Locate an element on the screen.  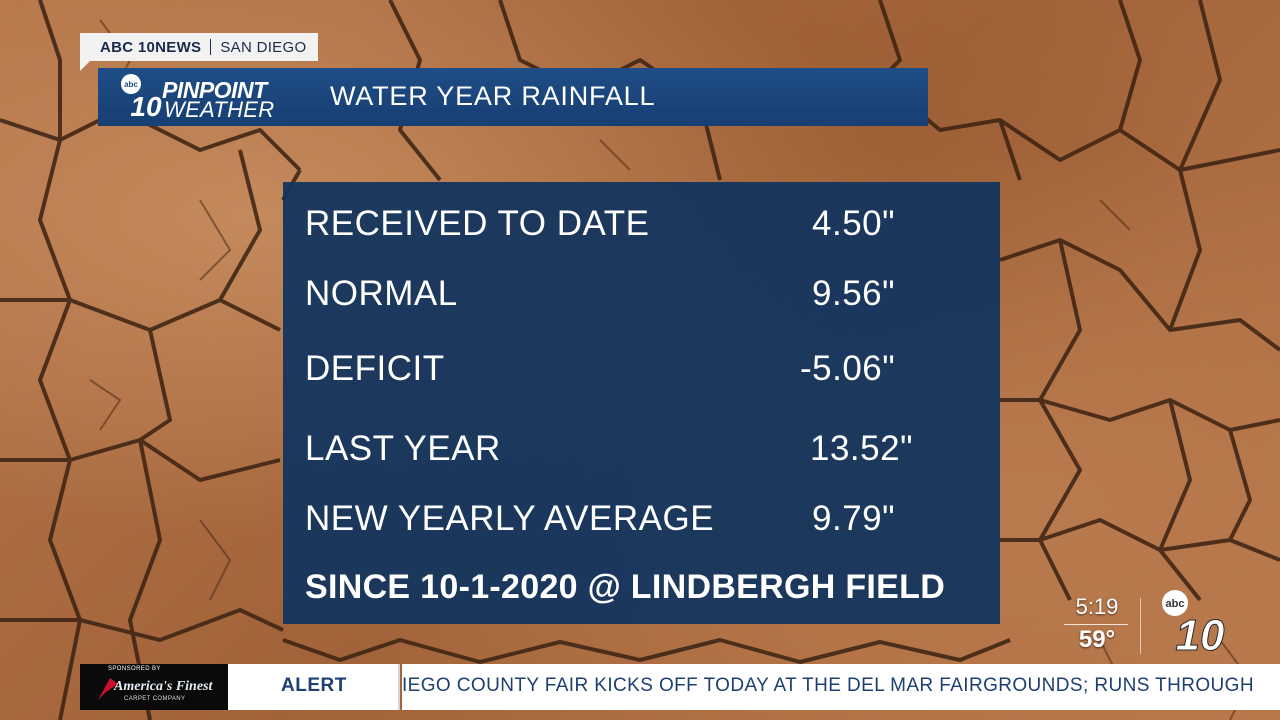
row-normal: NORMAL 9.56" is located at coordinates (642, 298).